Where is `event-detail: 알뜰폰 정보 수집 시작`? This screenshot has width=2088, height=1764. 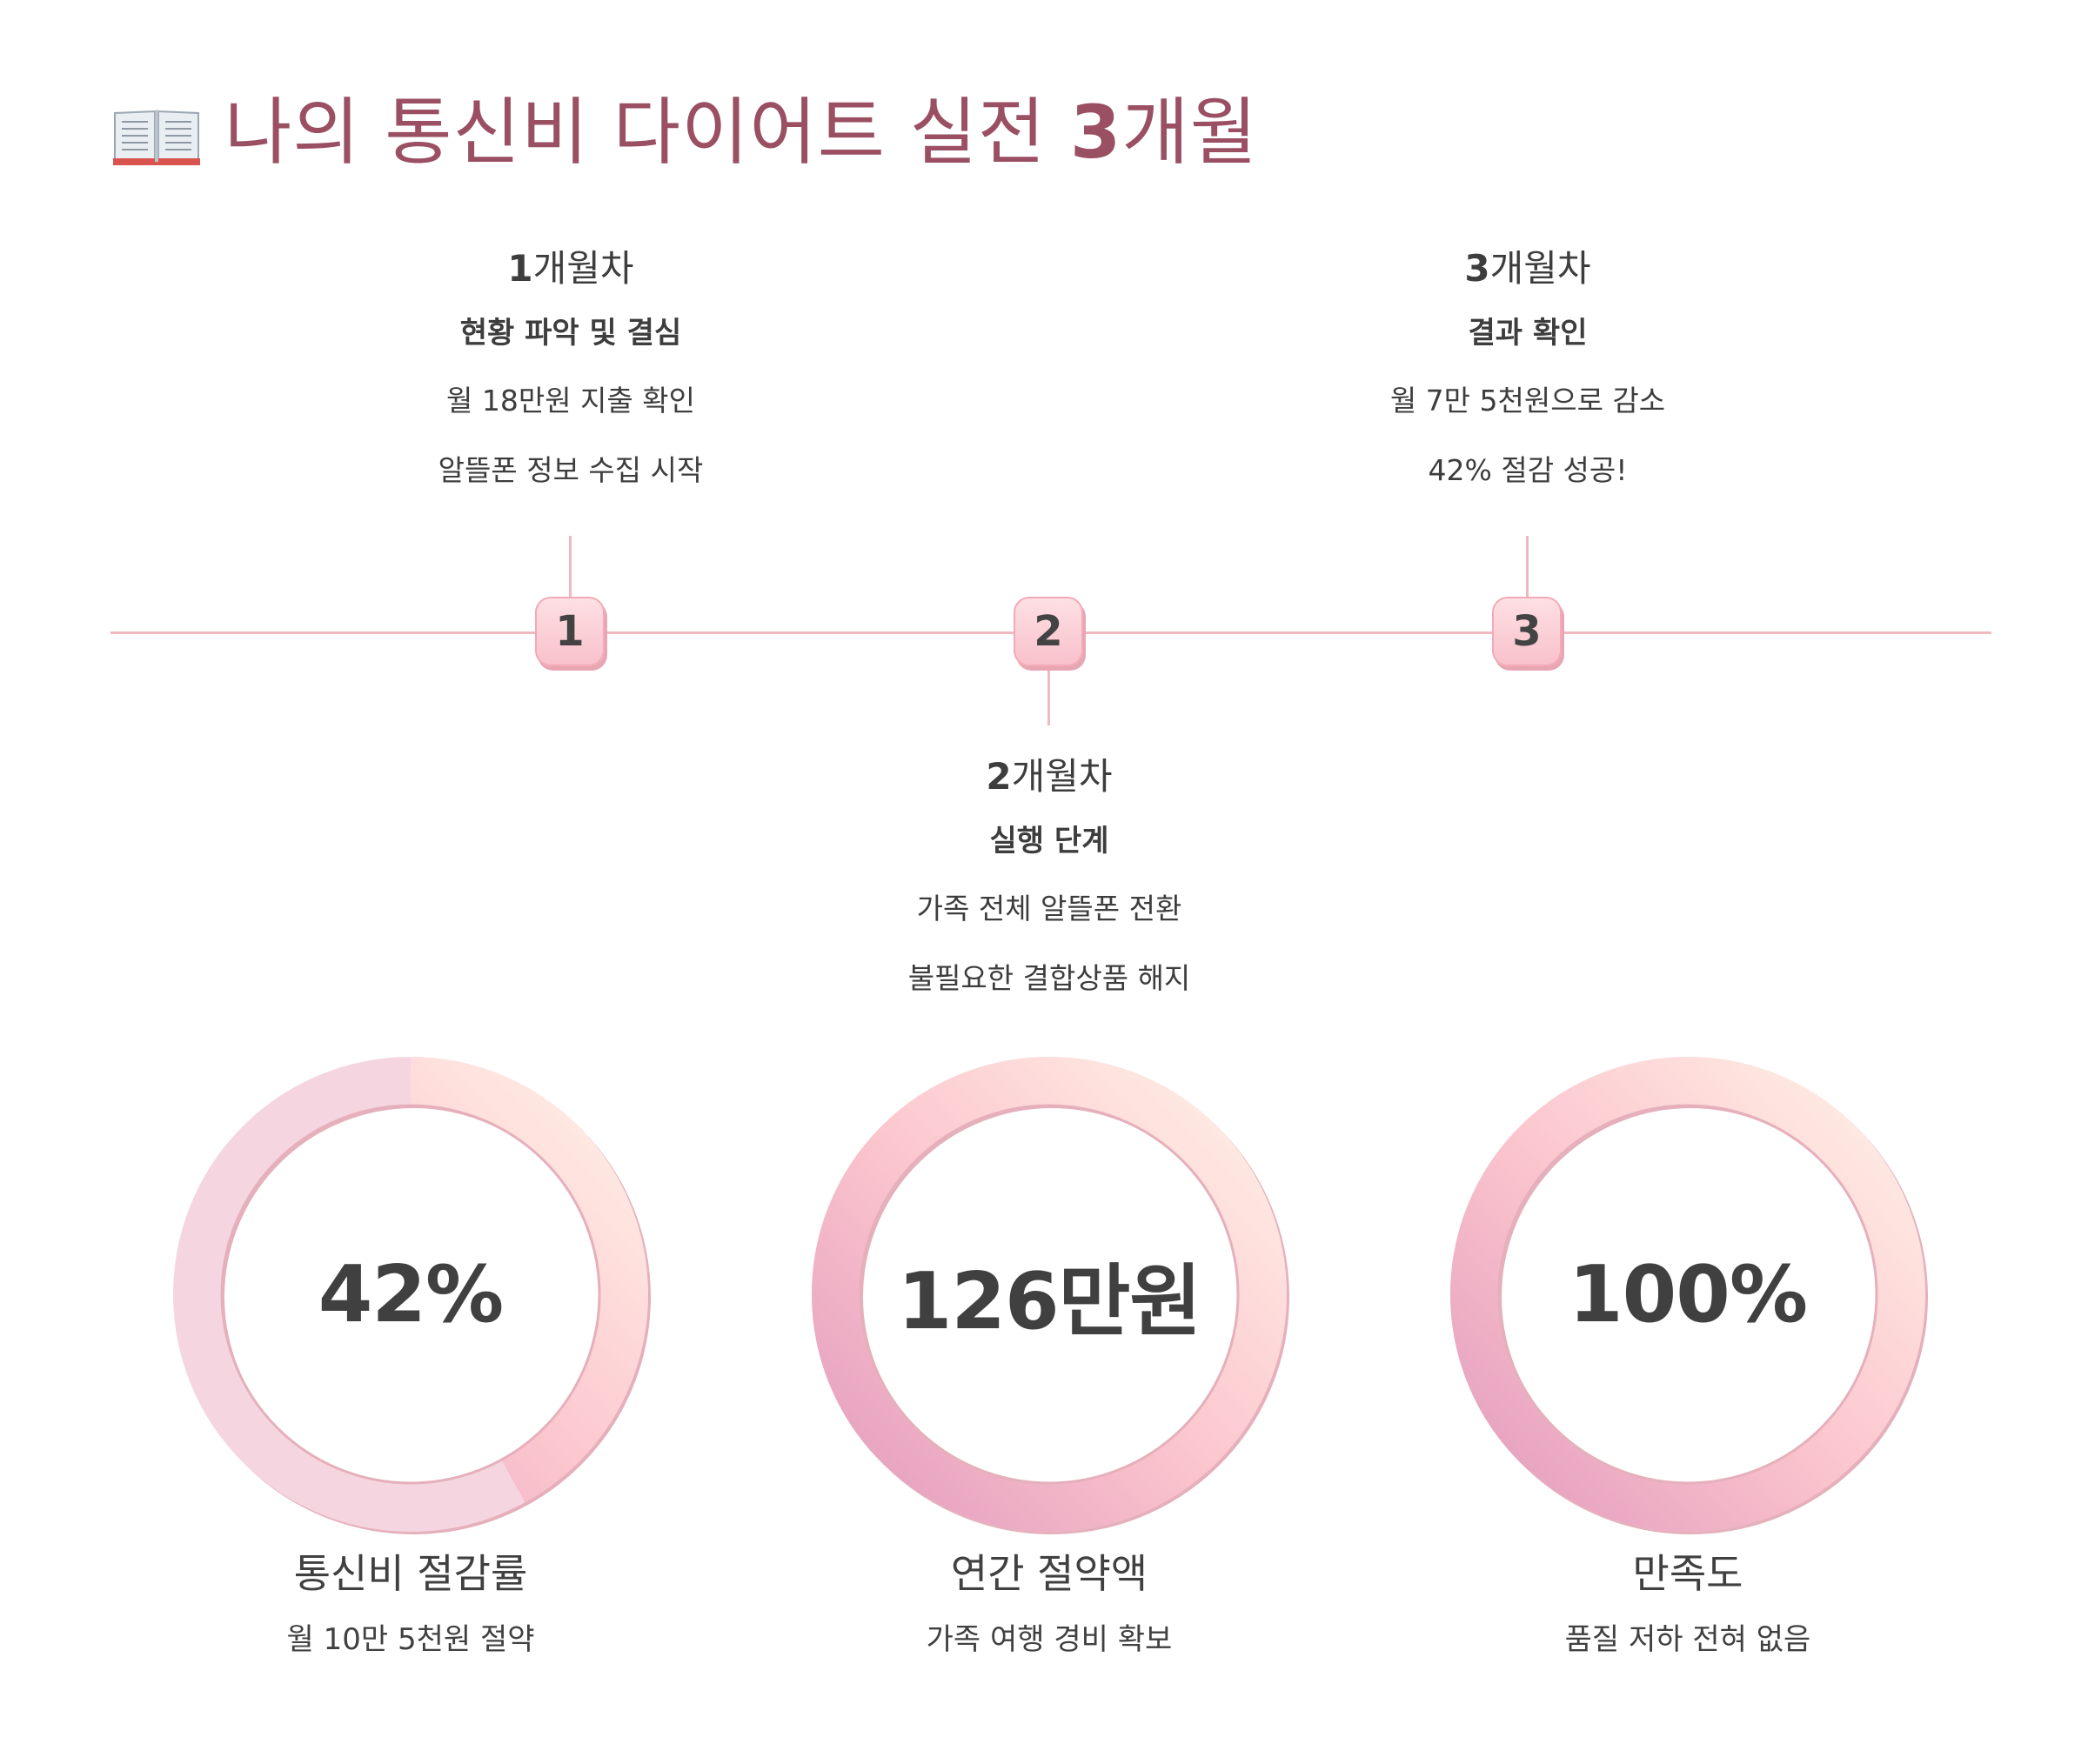 event-detail: 알뜰폰 정보 수집 시작 is located at coordinates (571, 470).